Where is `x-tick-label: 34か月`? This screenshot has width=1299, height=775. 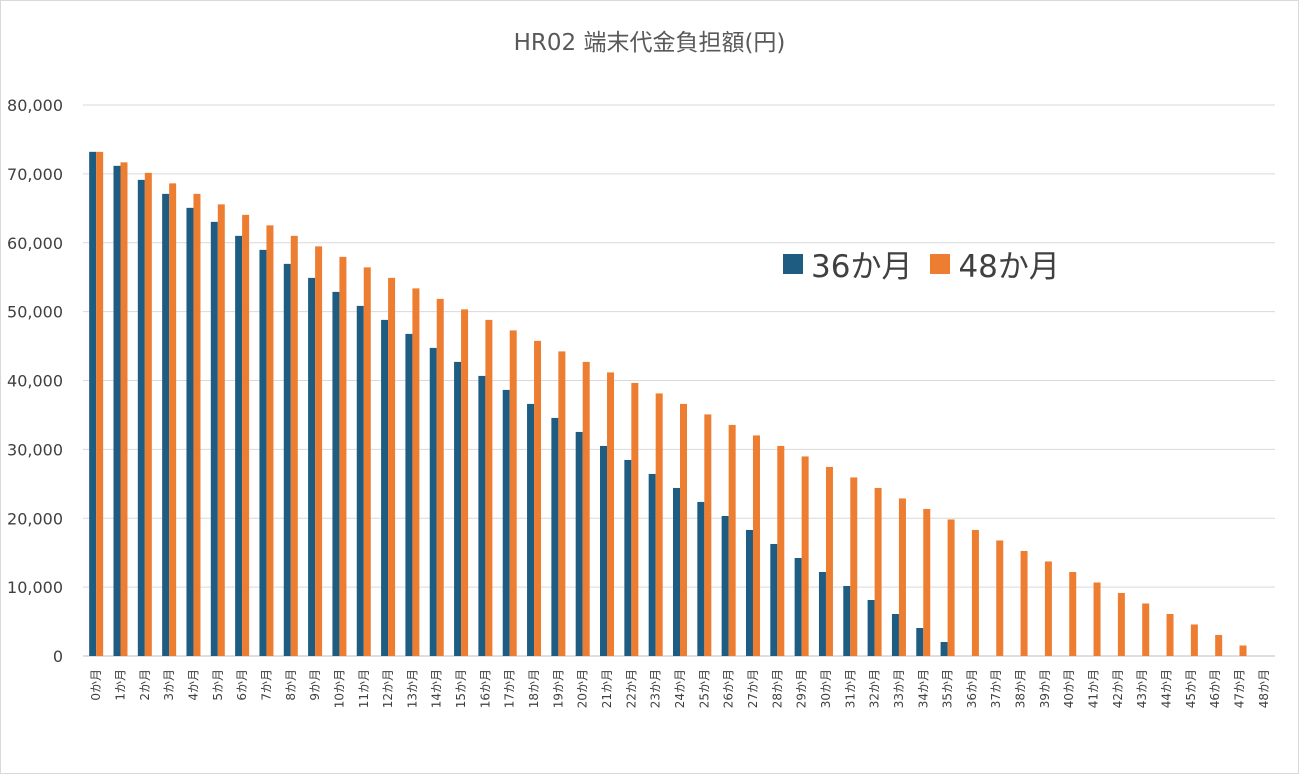
x-tick-label: 34か月 is located at coordinates (923, 688).